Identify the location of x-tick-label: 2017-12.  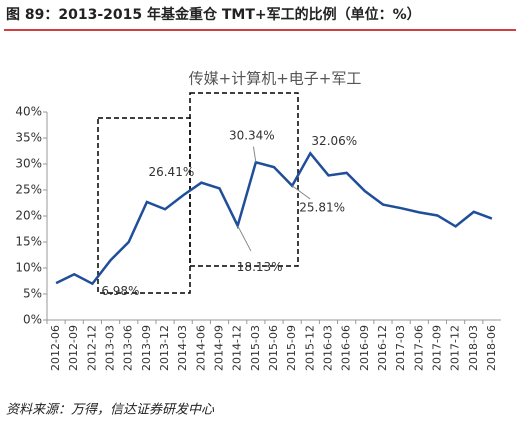
(455, 348).